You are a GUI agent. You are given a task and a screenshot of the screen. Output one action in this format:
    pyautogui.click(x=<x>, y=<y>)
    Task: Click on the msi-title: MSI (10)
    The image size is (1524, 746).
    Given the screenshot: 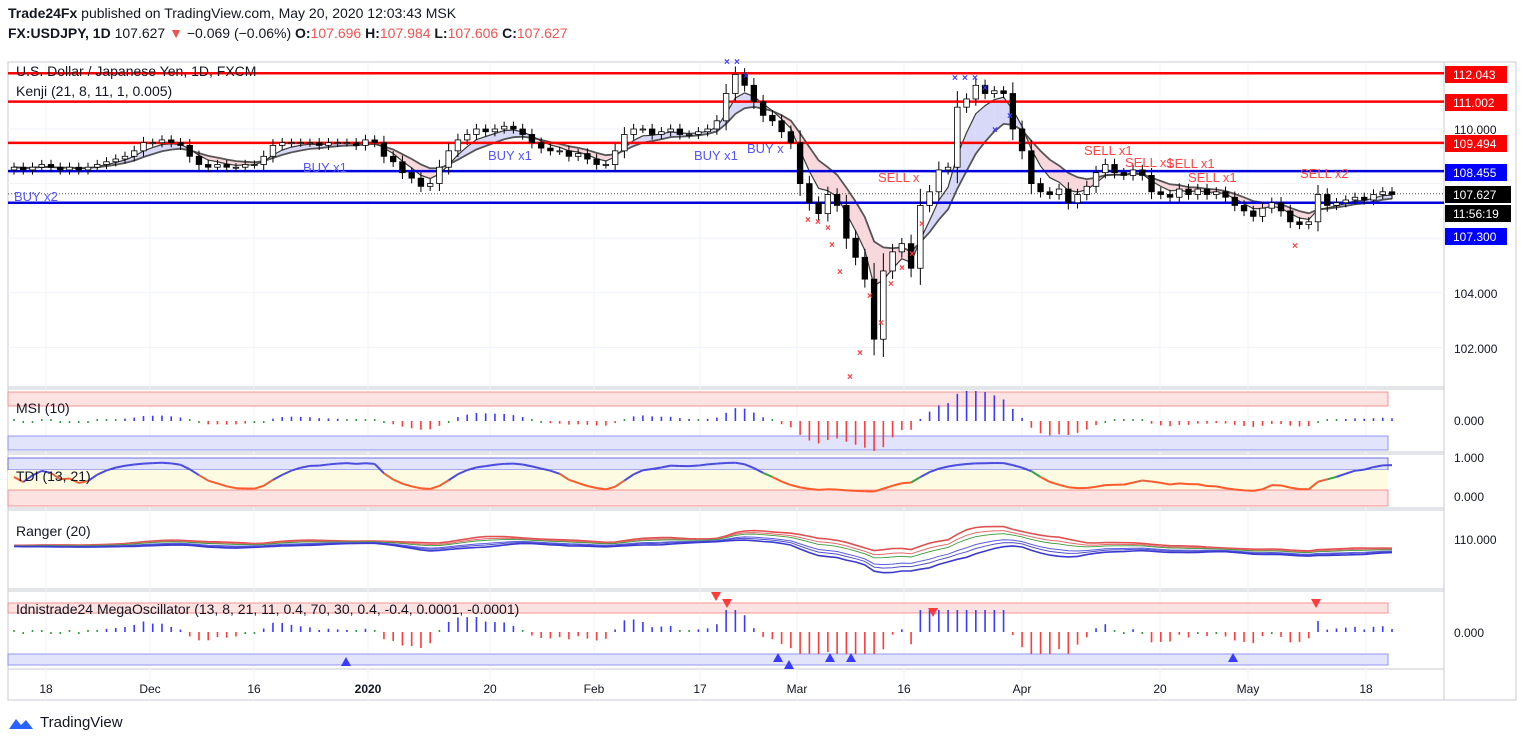 What is the action you would take?
    pyautogui.click(x=43, y=408)
    